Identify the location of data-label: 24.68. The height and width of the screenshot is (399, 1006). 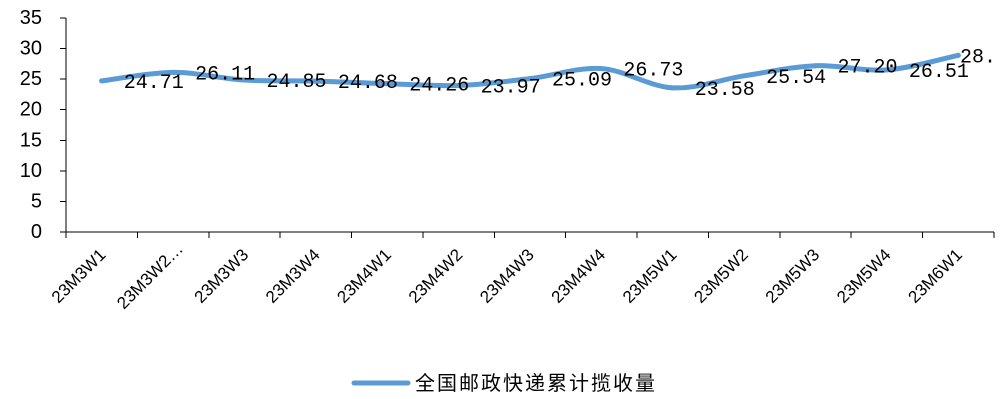
(368, 83).